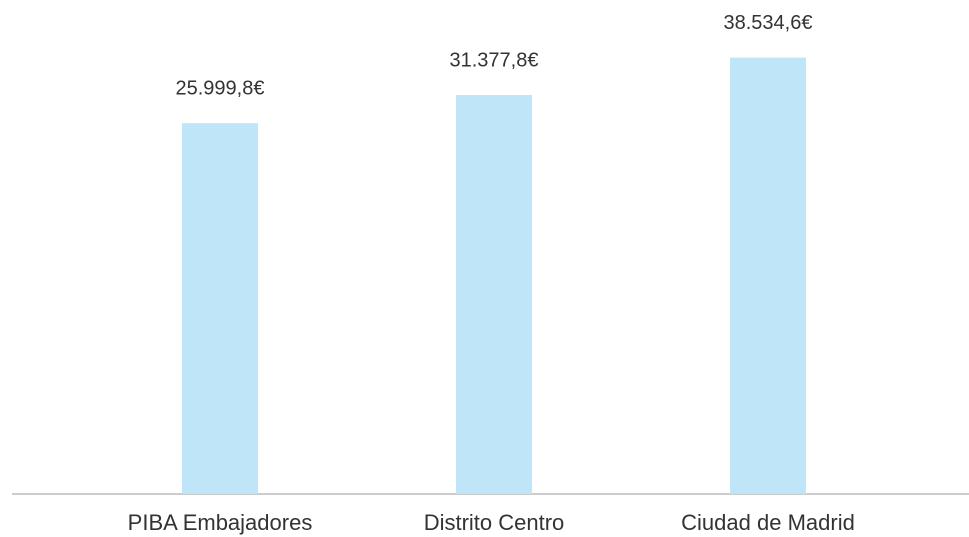  What do you see at coordinates (494, 522) in the screenshot?
I see `x-tick-label: Distrito Centro` at bounding box center [494, 522].